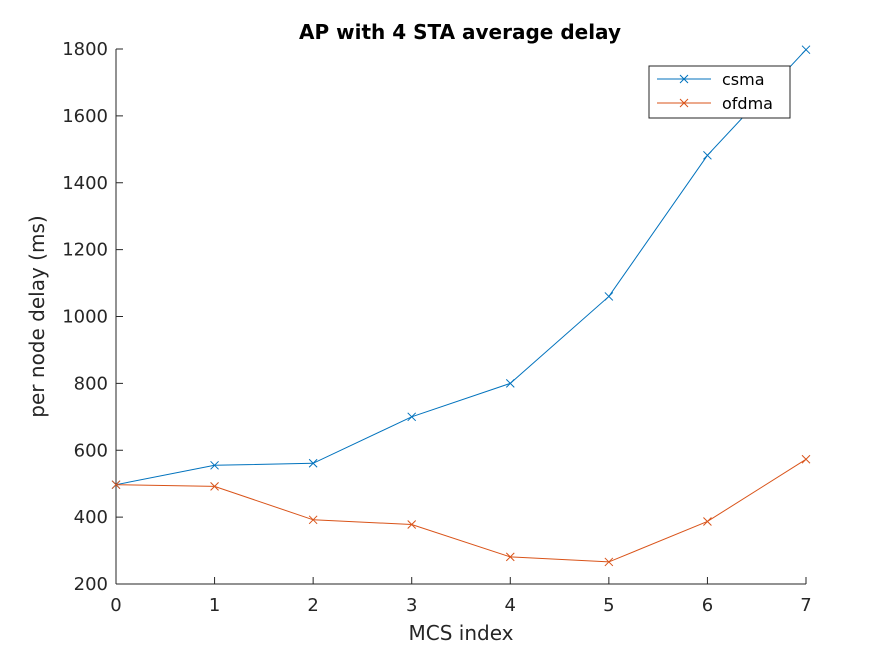  I want to click on y-tick-label: 1000, so click(85, 317).